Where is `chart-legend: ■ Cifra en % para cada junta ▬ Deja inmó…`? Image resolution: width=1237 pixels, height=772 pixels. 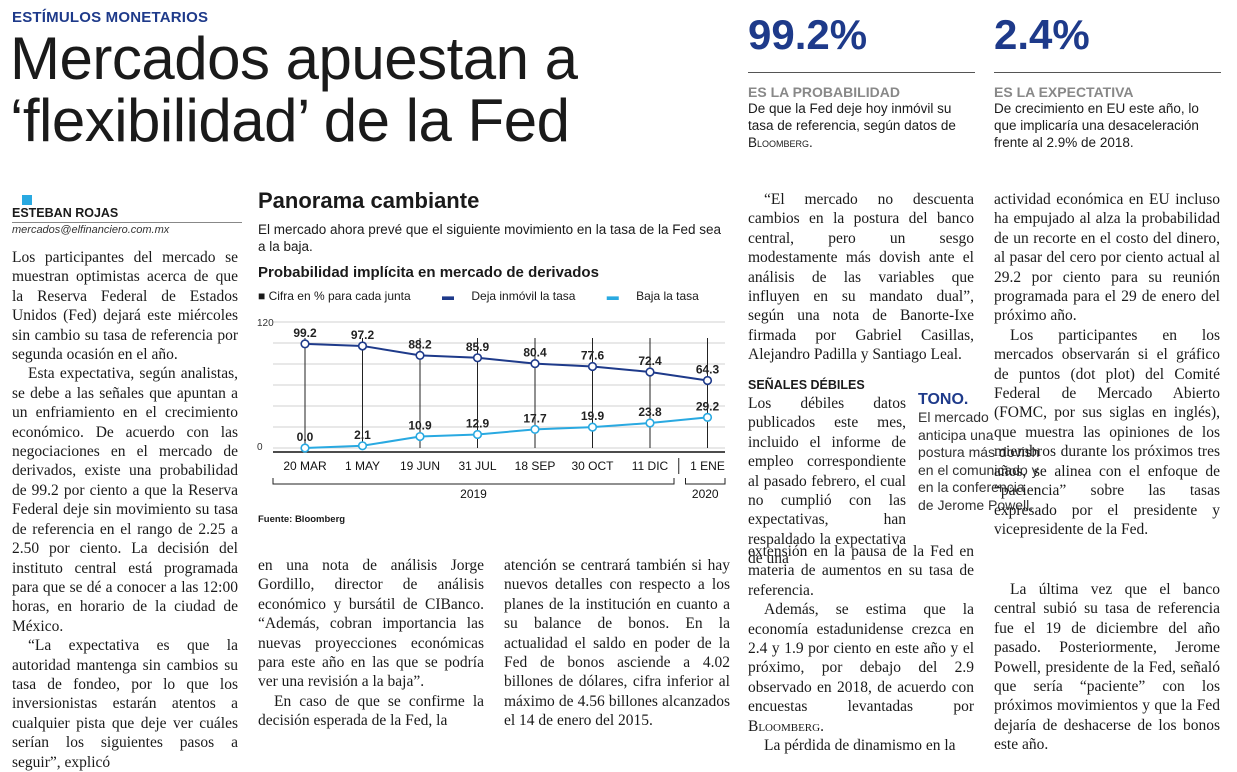 chart-legend: ■ Cifra en % para cada junta ▬ Deja inmó… is located at coordinates (492, 296).